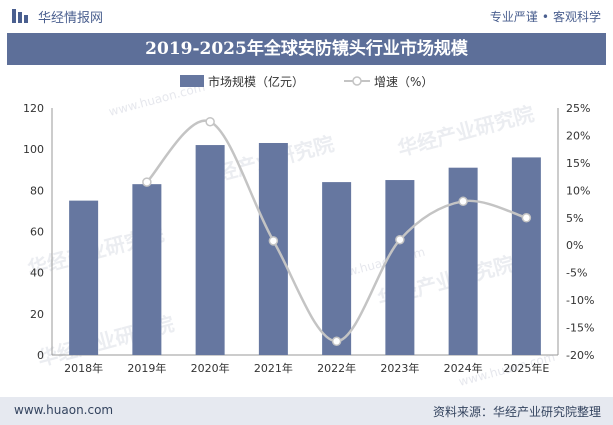 This screenshot has width=613, height=425. What do you see at coordinates (306, 15) in the screenshot?
I see `top-bar: 华经情报网 专业严谨 • 客观科学` at bounding box center [306, 15].